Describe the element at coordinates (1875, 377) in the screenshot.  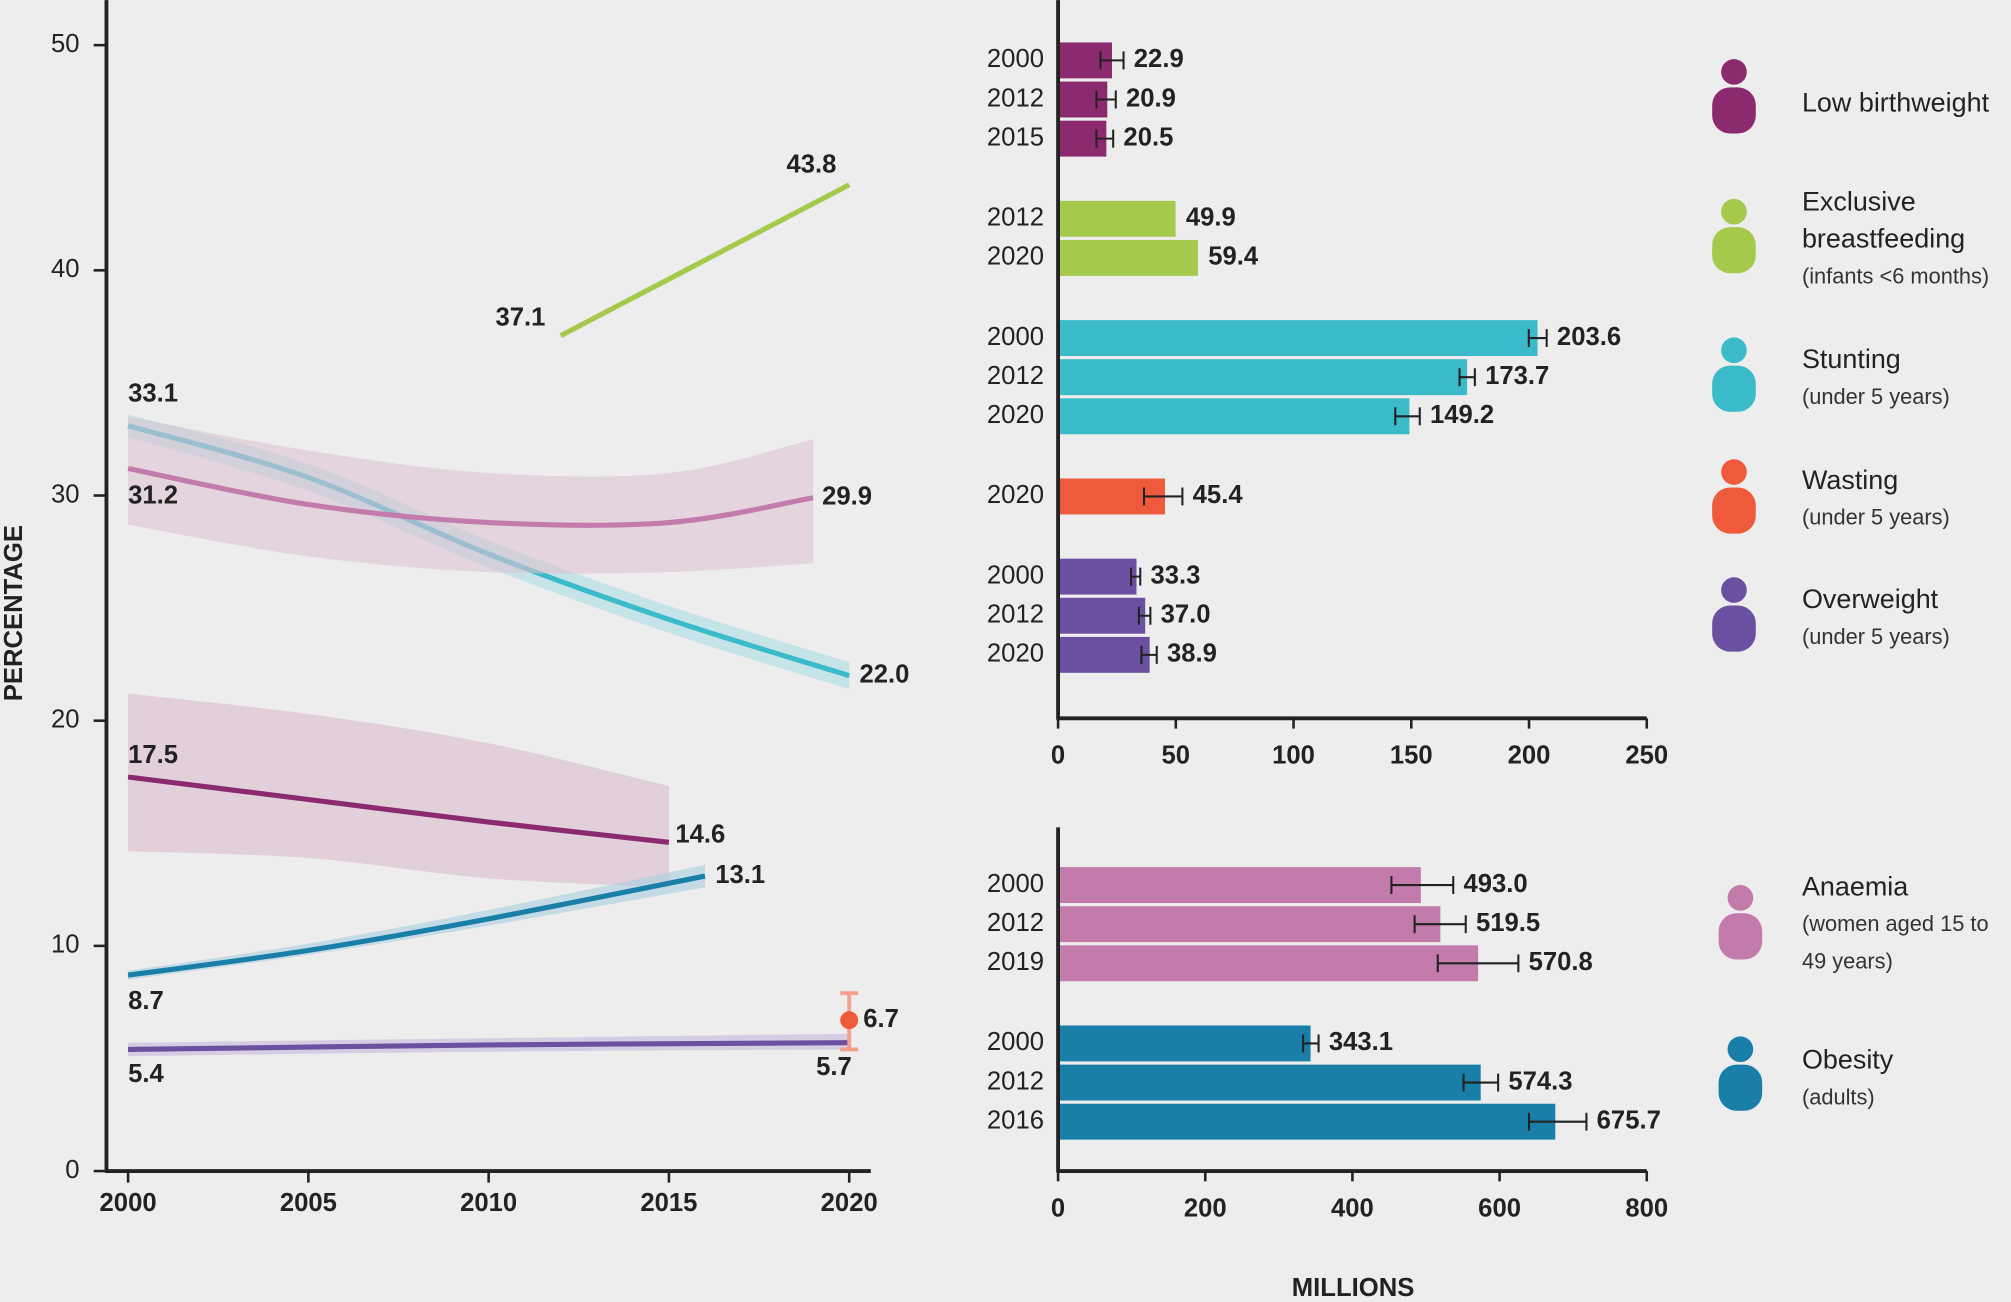
I see `legend-entry: Stunting (under 5 years)` at that location.